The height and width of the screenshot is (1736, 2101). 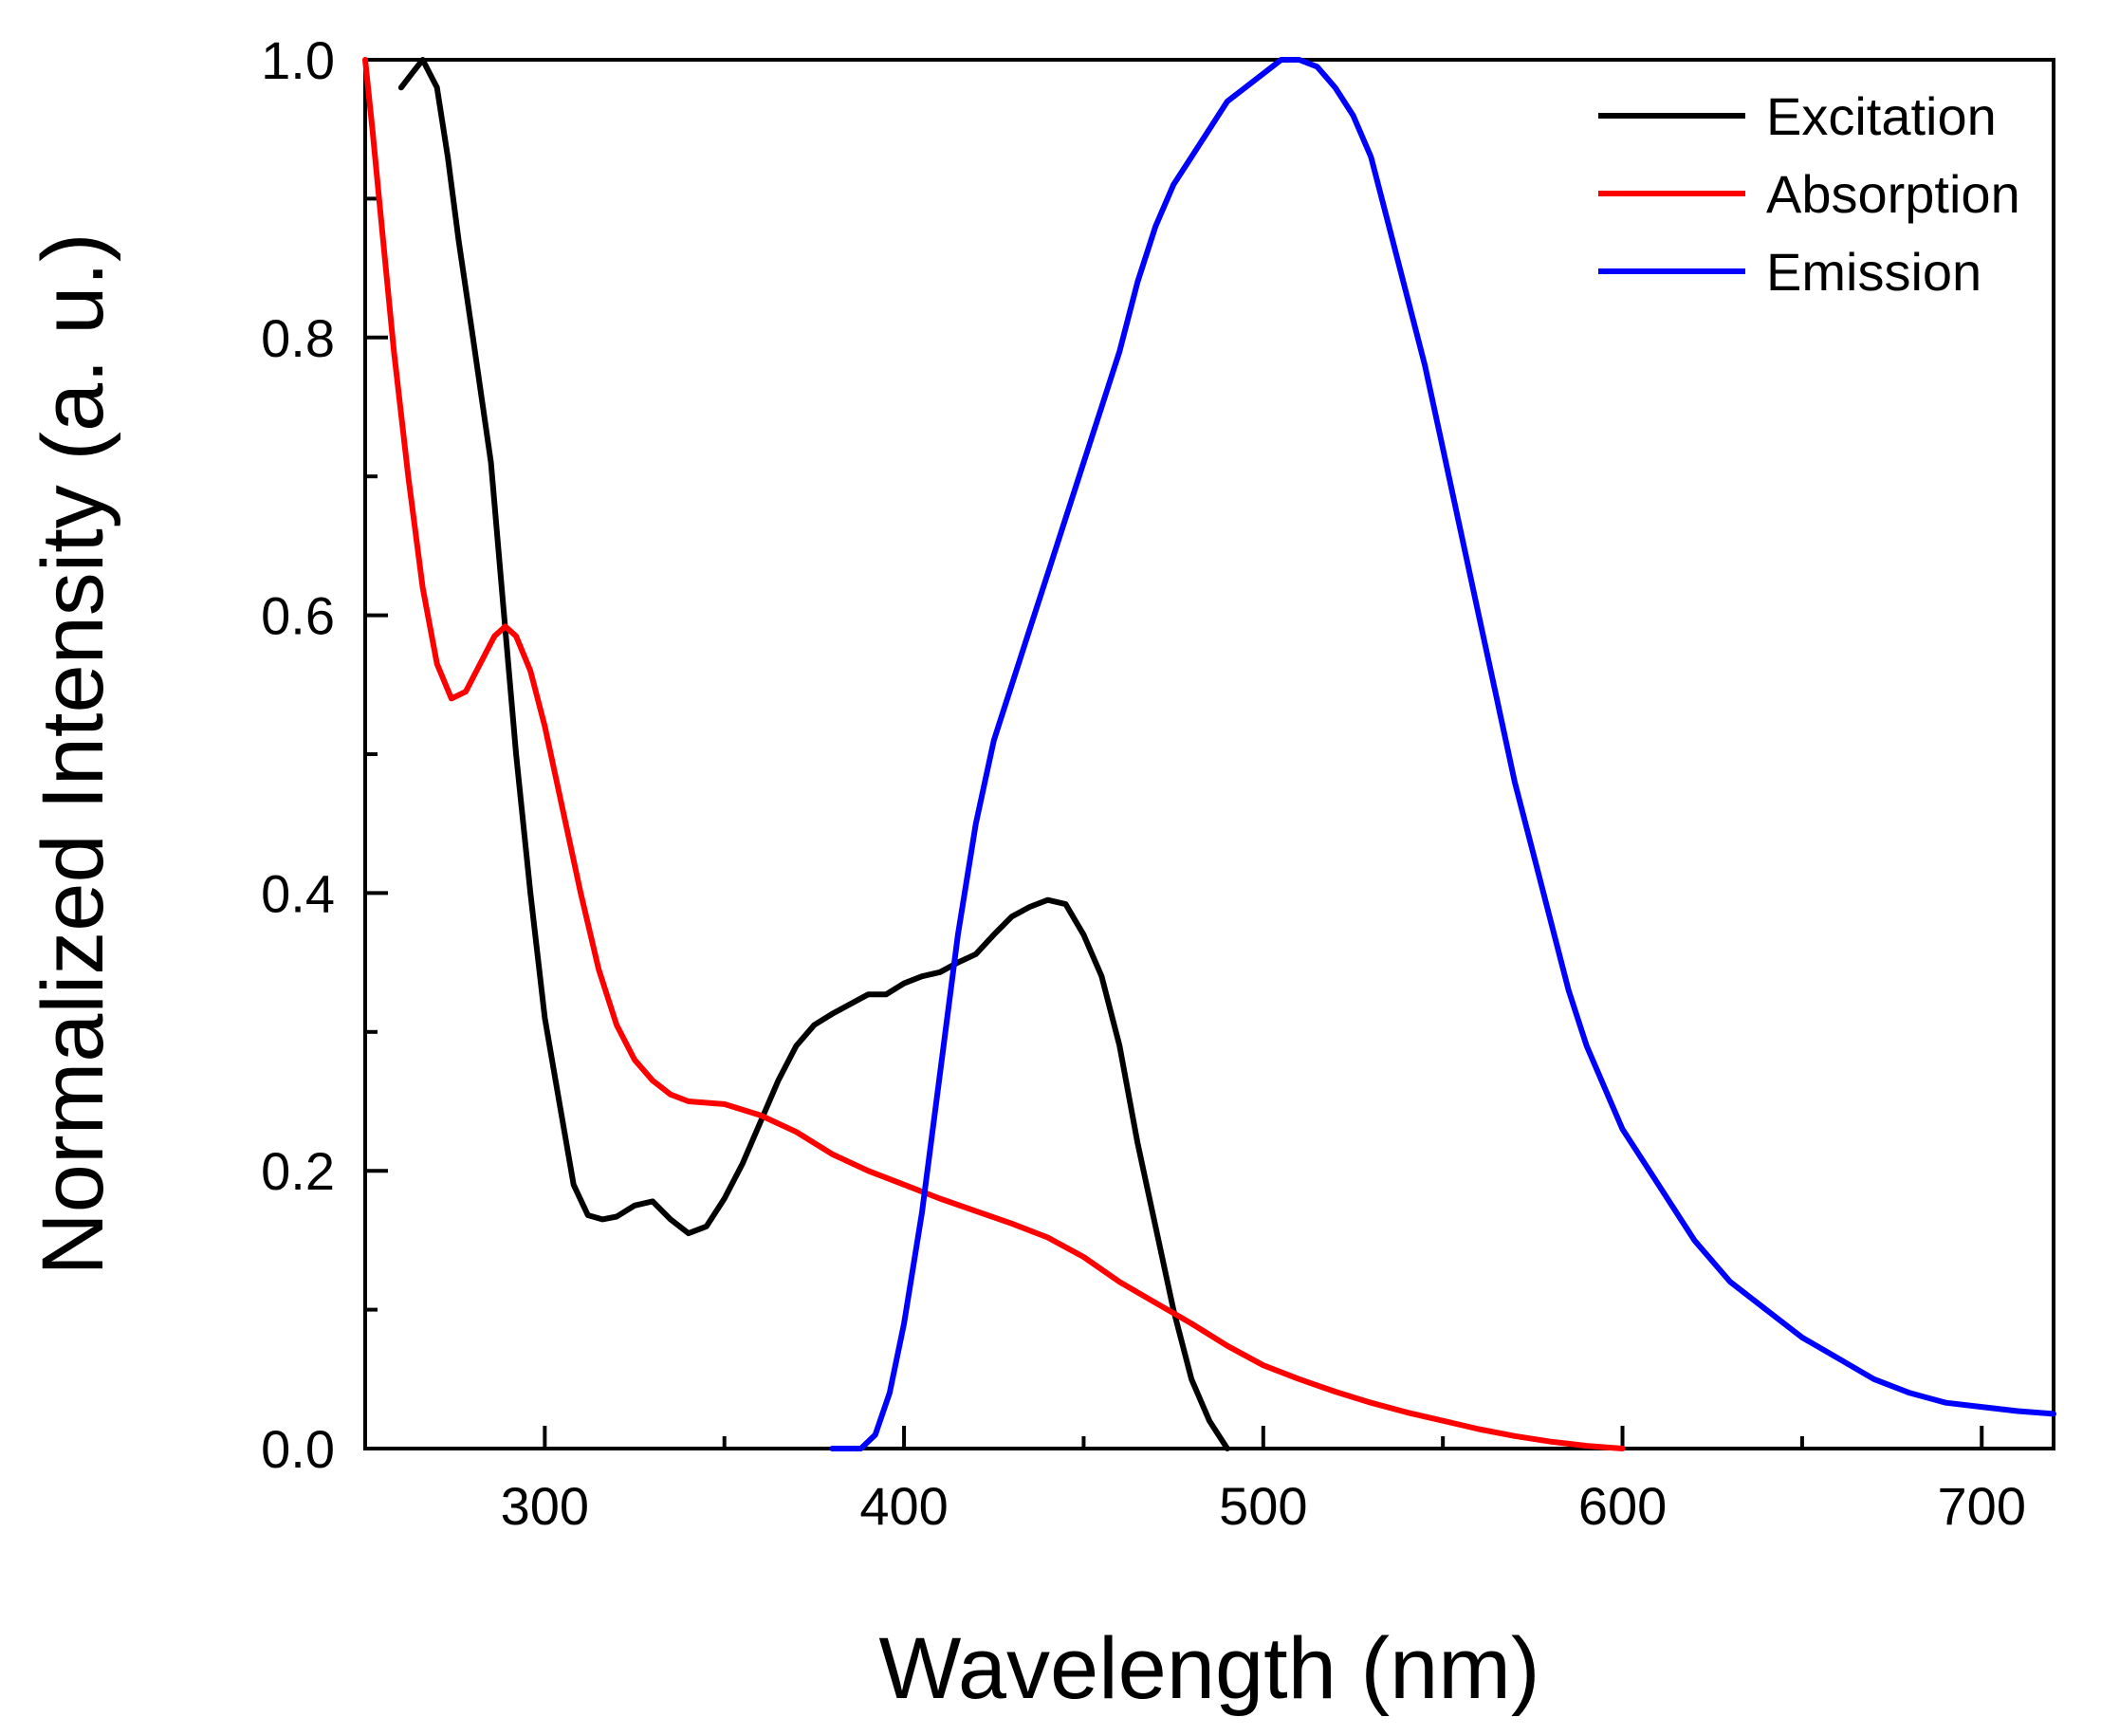 I want to click on legend-label-emission: Emission, so click(x=1873, y=272).